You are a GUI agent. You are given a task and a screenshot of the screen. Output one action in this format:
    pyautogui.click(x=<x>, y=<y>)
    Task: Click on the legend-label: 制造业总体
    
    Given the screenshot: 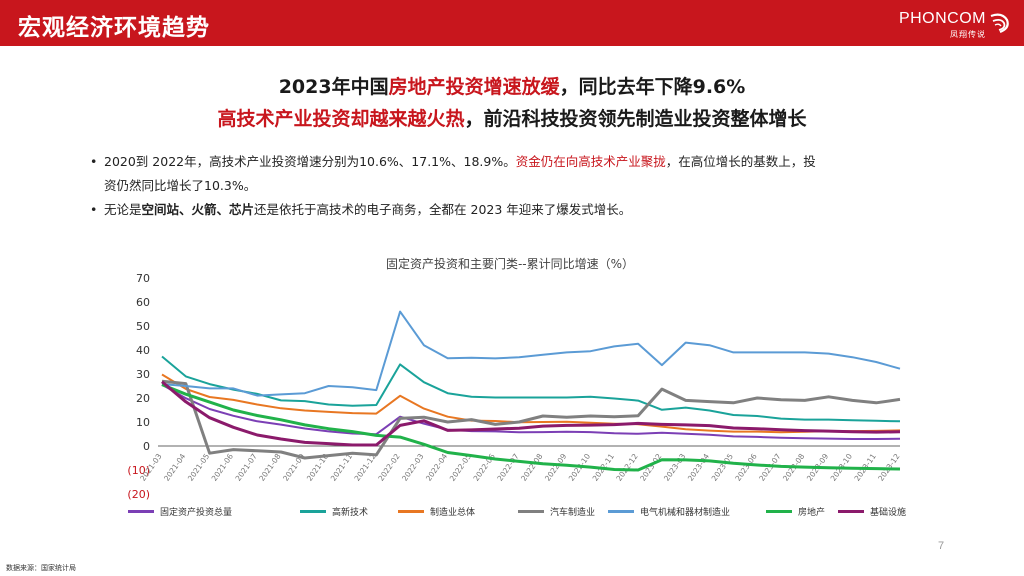 What is the action you would take?
    pyautogui.click(x=453, y=512)
    